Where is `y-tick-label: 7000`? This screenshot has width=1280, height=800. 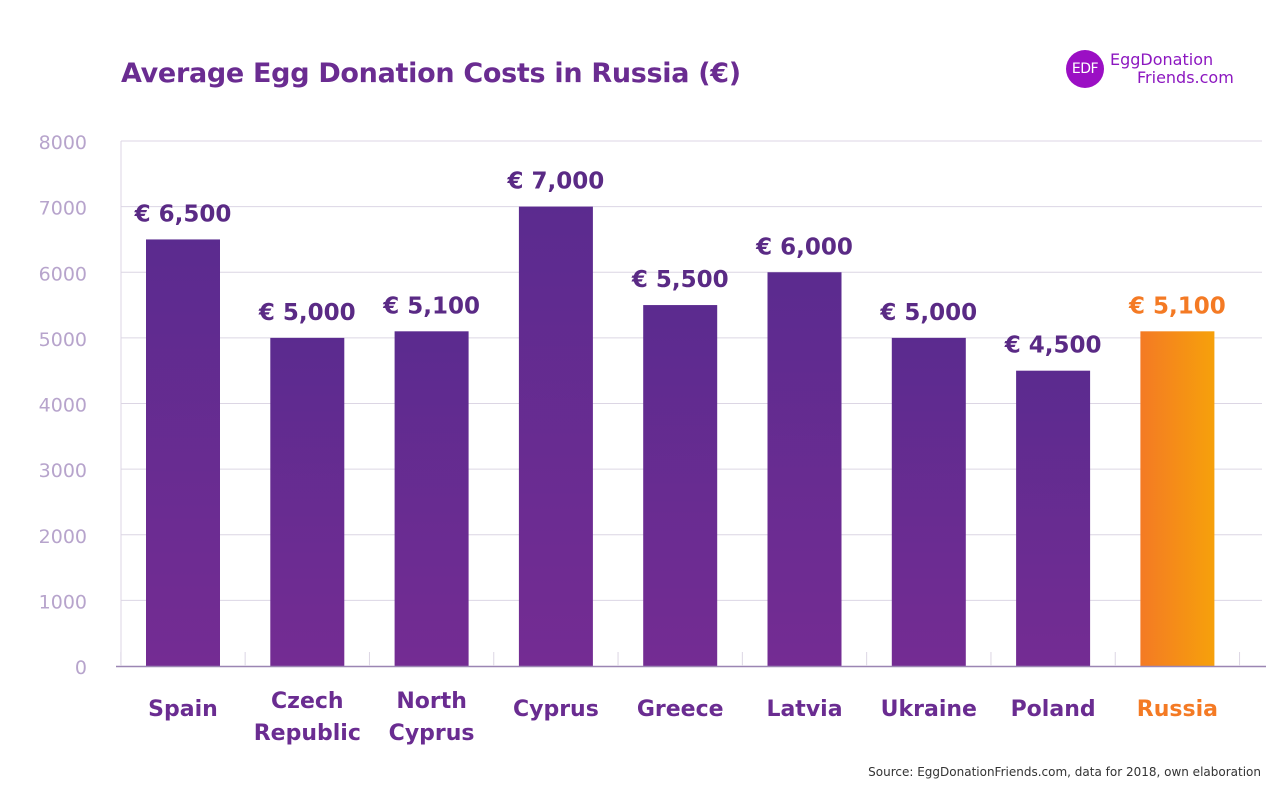
y-tick-label: 7000 is located at coordinates (63, 209).